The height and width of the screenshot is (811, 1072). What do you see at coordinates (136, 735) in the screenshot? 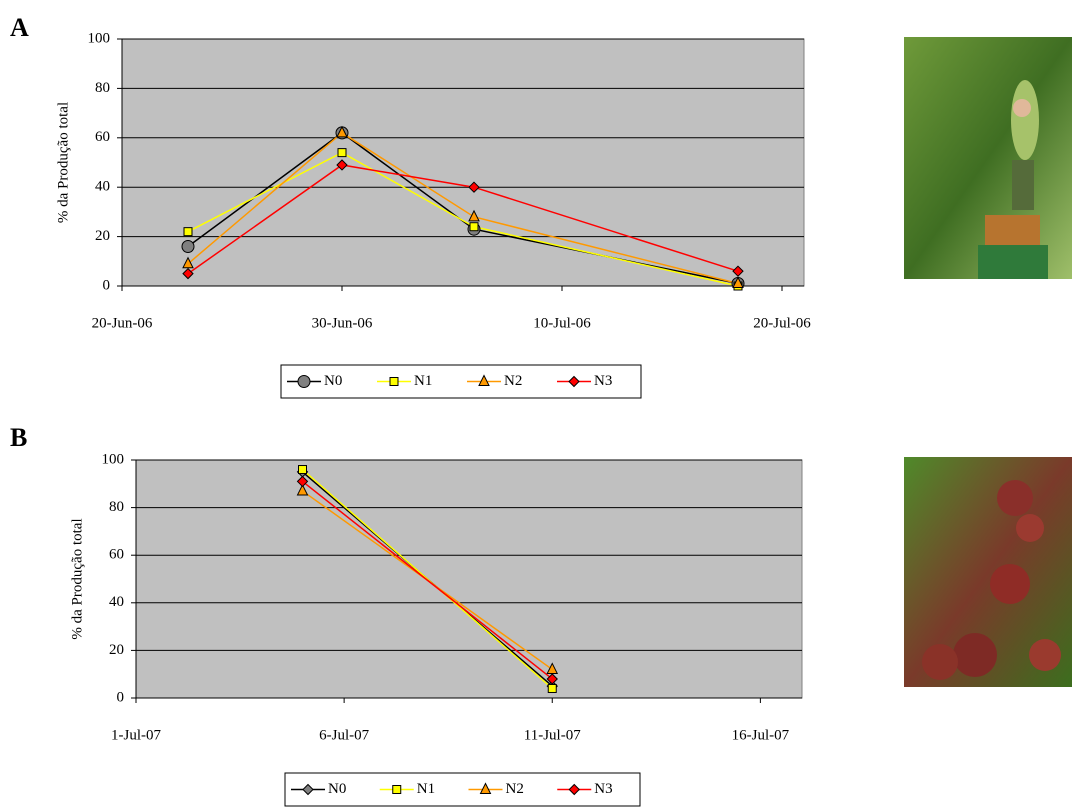
I see `x-tick-label: 1-Jul-07` at bounding box center [136, 735].